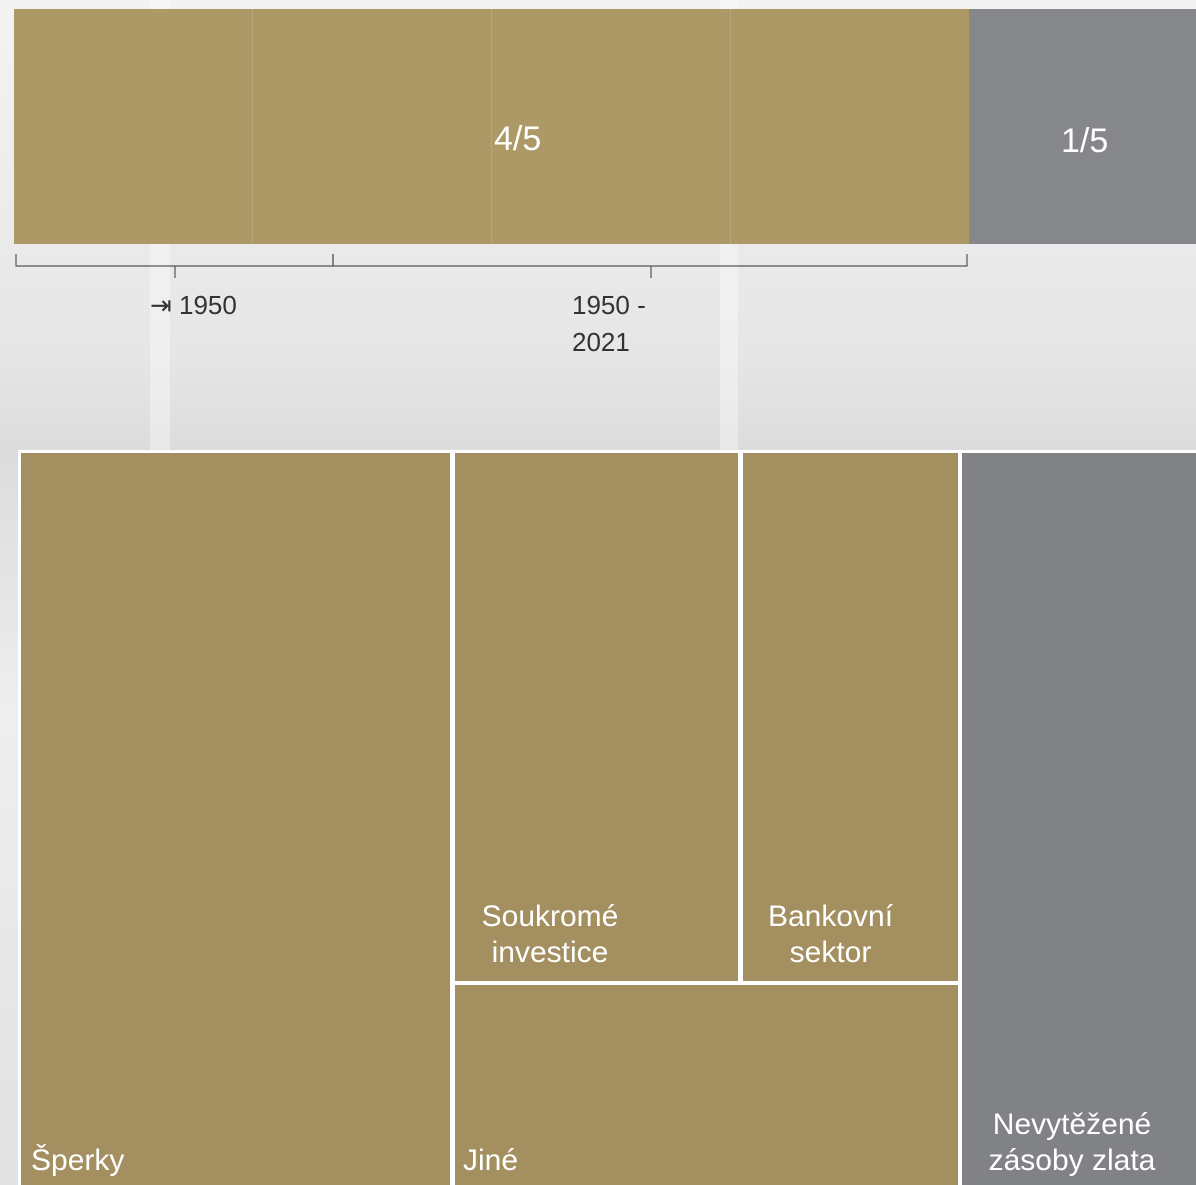  I want to click on period-label: 1950 - 2021, so click(609, 324).